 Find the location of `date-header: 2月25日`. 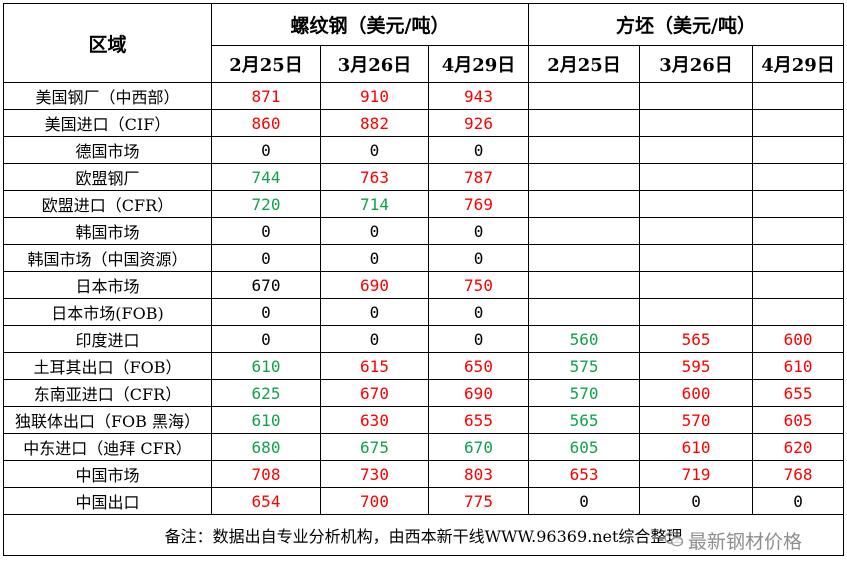

date-header: 2月25日 is located at coordinates (266, 64).